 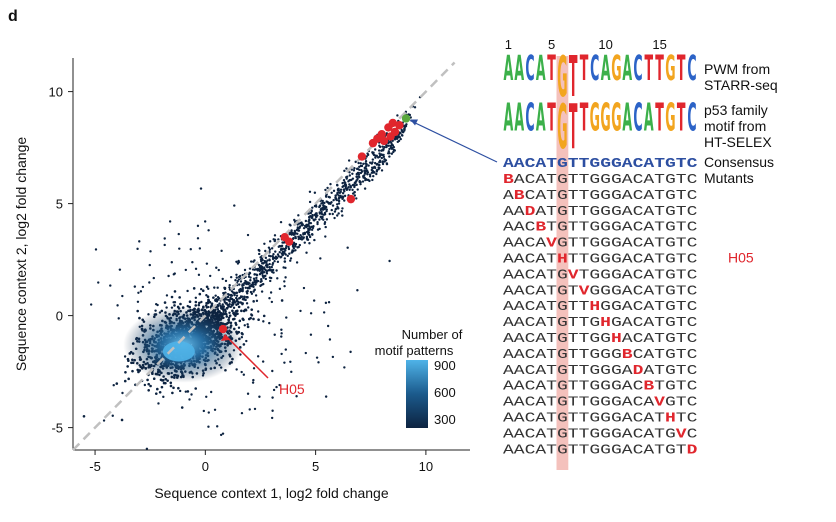 I want to click on colorbar, so click(x=417, y=394).